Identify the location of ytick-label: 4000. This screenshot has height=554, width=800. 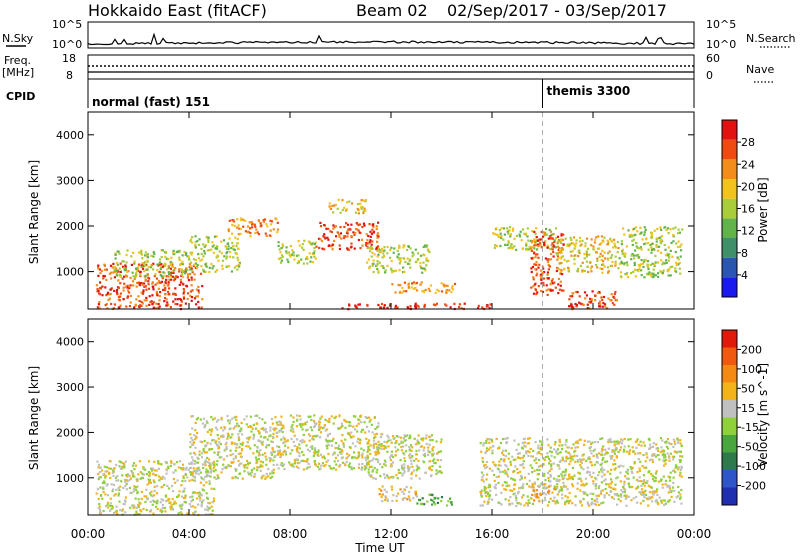
(70, 342).